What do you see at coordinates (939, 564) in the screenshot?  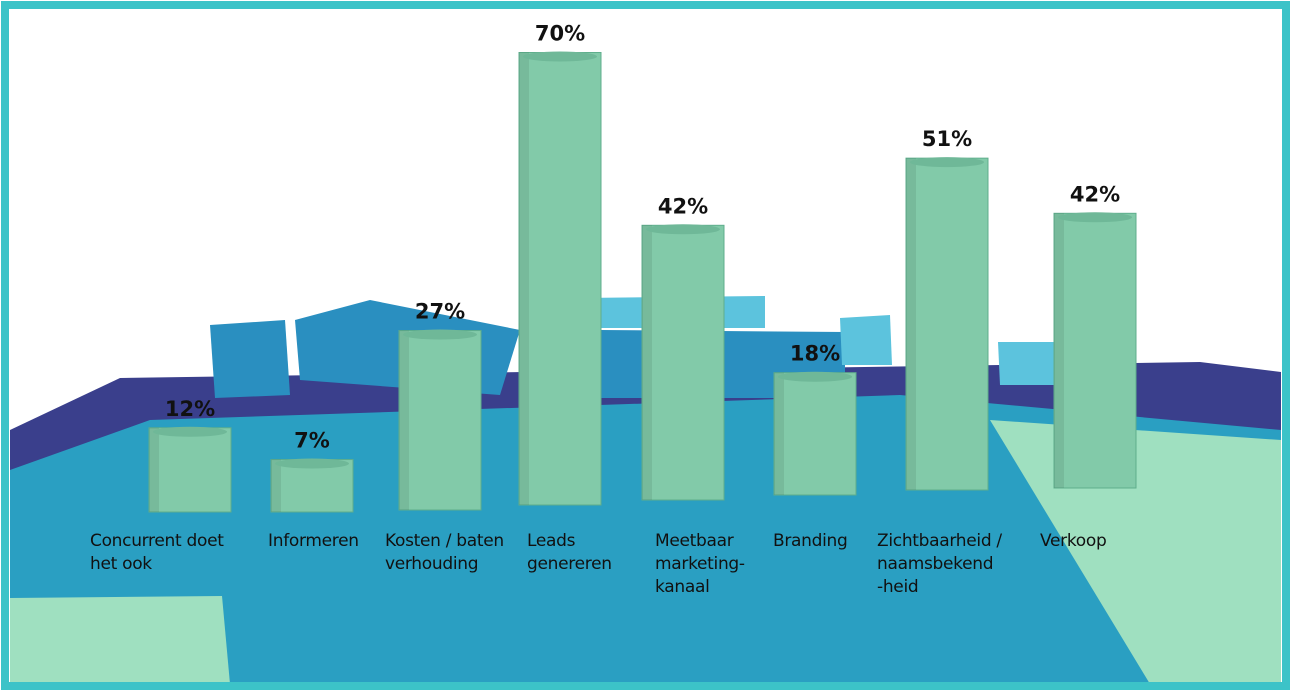 I see `category-label: Zichtbaarheid / naamsbekend -heid` at bounding box center [939, 564].